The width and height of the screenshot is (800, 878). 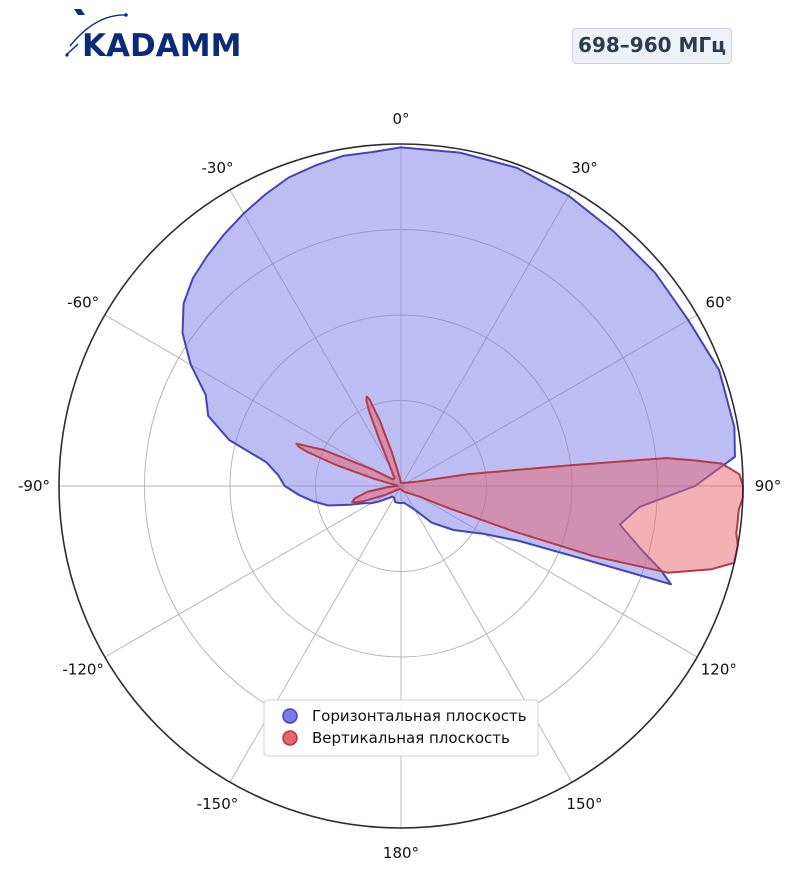 What do you see at coordinates (400, 119) in the screenshot?
I see `angular-tick-label-0: 0°` at bounding box center [400, 119].